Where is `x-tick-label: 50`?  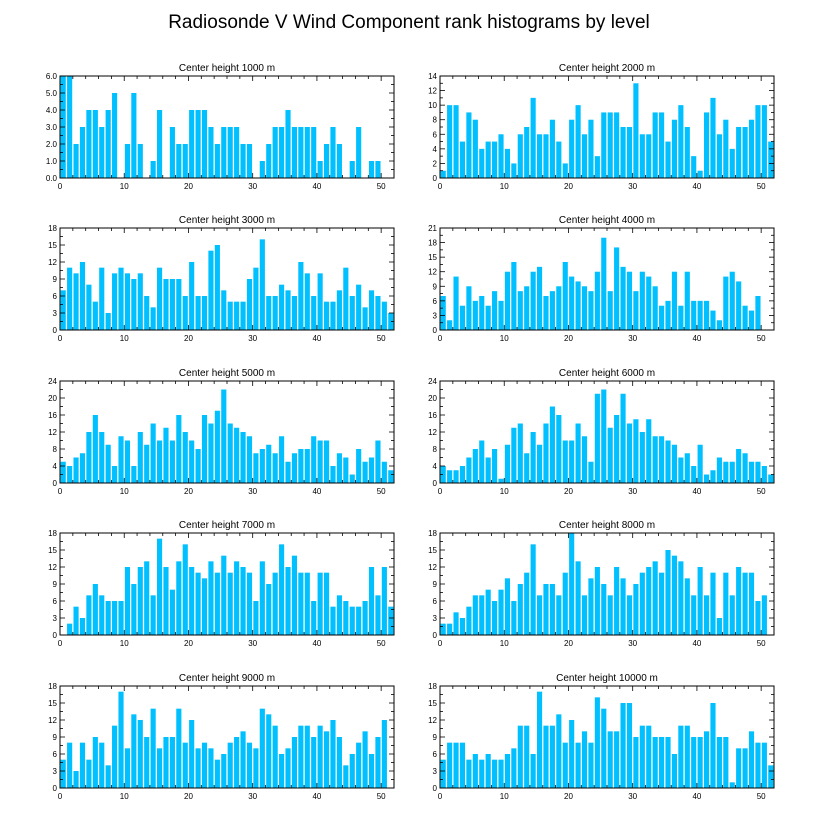
x-tick-label: 50 is located at coordinates (381, 338).